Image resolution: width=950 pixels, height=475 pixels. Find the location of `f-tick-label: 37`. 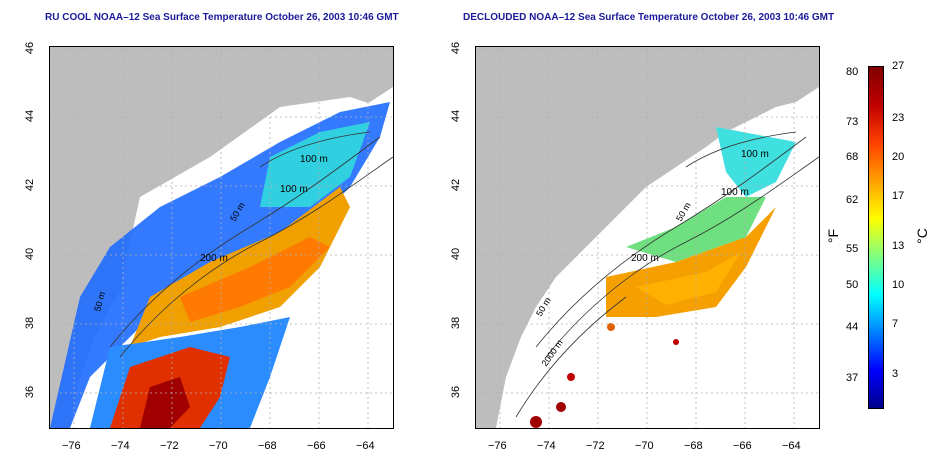

f-tick-label: 37 is located at coordinates (852, 378).